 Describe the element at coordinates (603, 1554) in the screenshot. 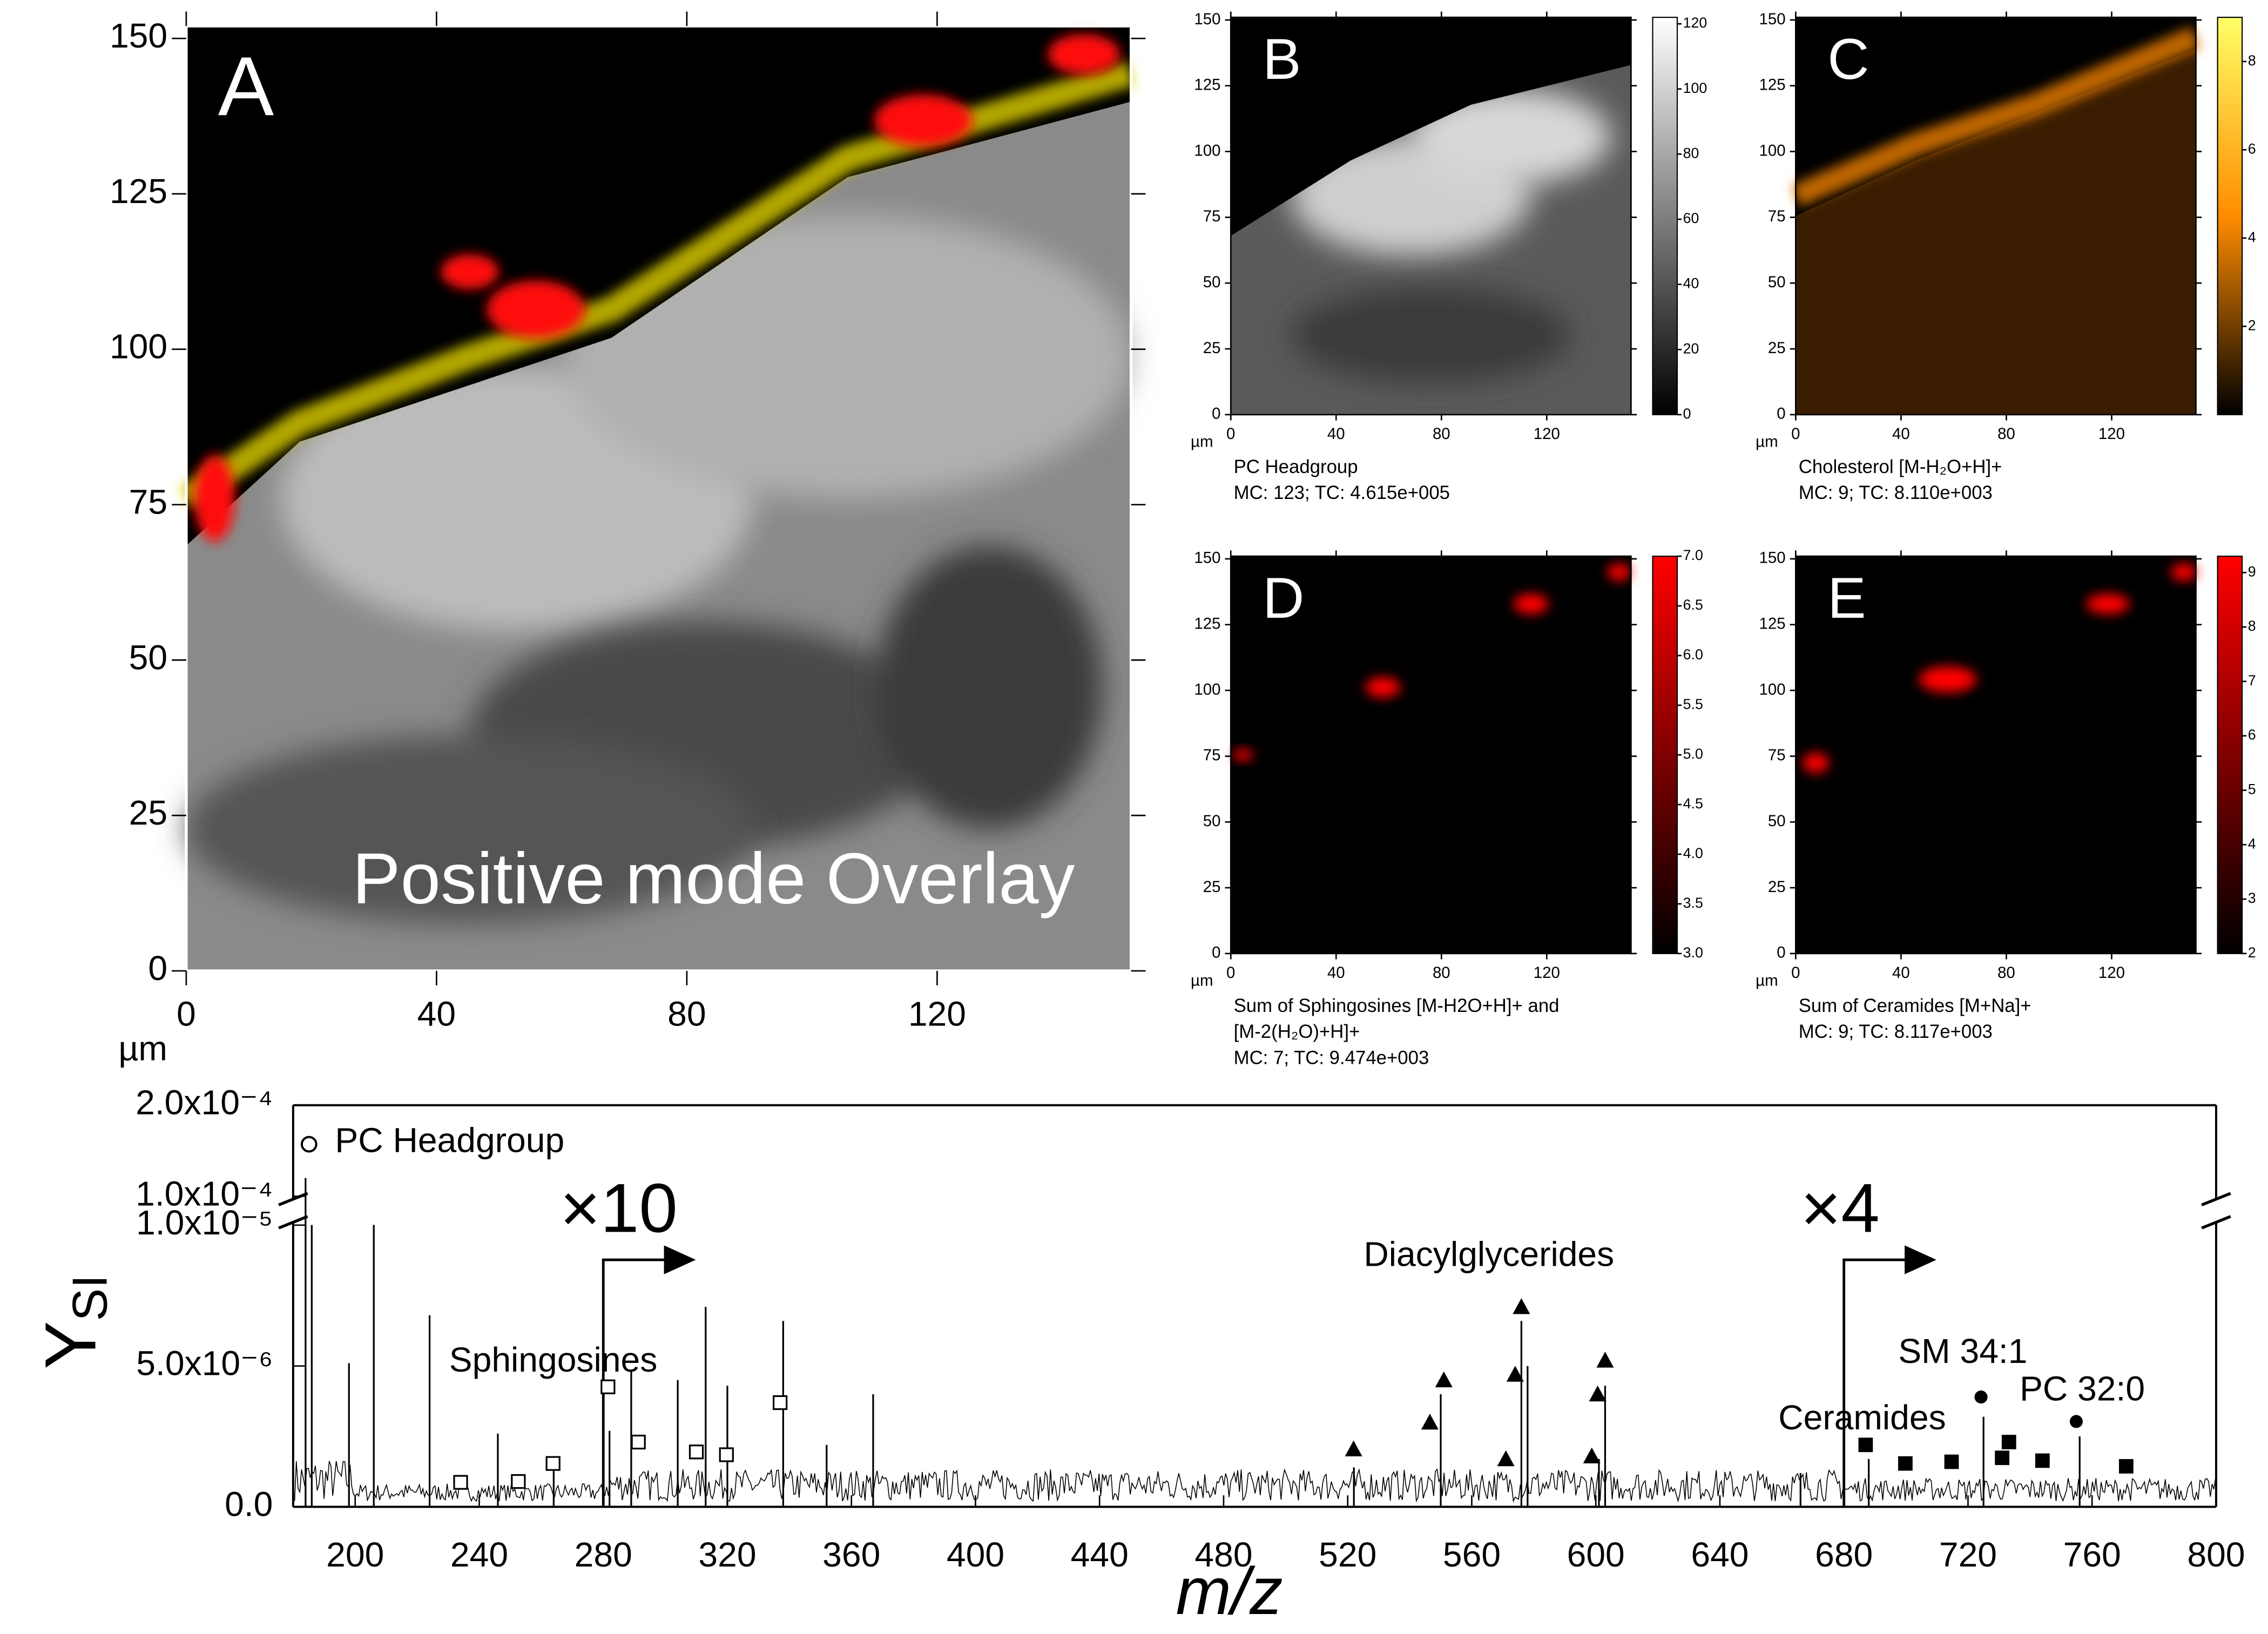

I see `x-tick-label: 280` at that location.